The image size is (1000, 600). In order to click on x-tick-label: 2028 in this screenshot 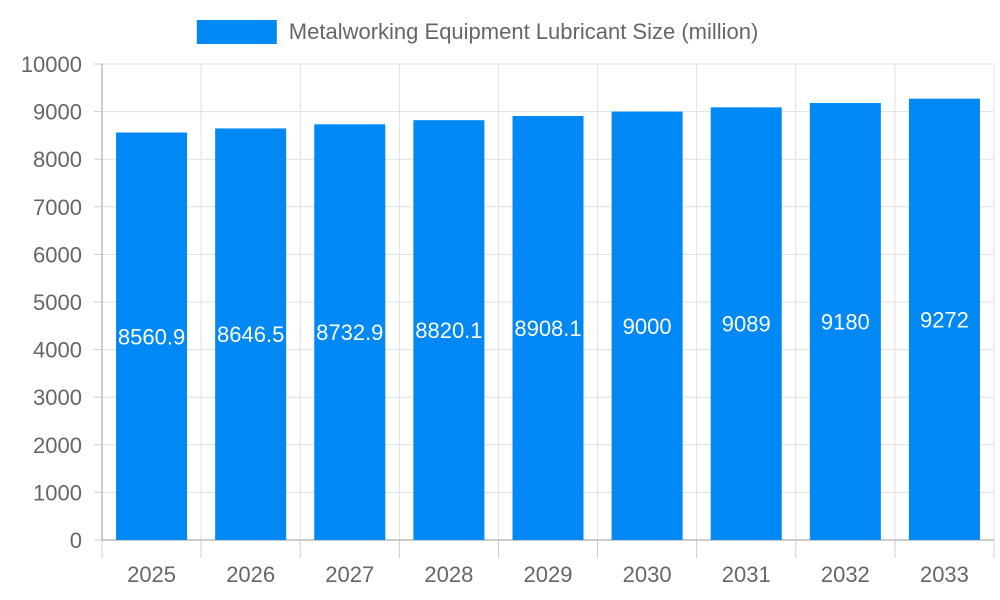, I will do `click(448, 574)`.